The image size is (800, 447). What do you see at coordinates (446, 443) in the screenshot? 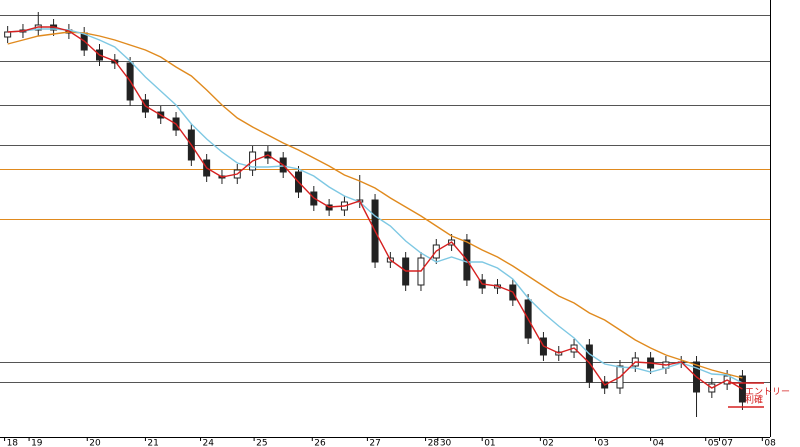
I see `x-tick-label: 30` at bounding box center [446, 443].